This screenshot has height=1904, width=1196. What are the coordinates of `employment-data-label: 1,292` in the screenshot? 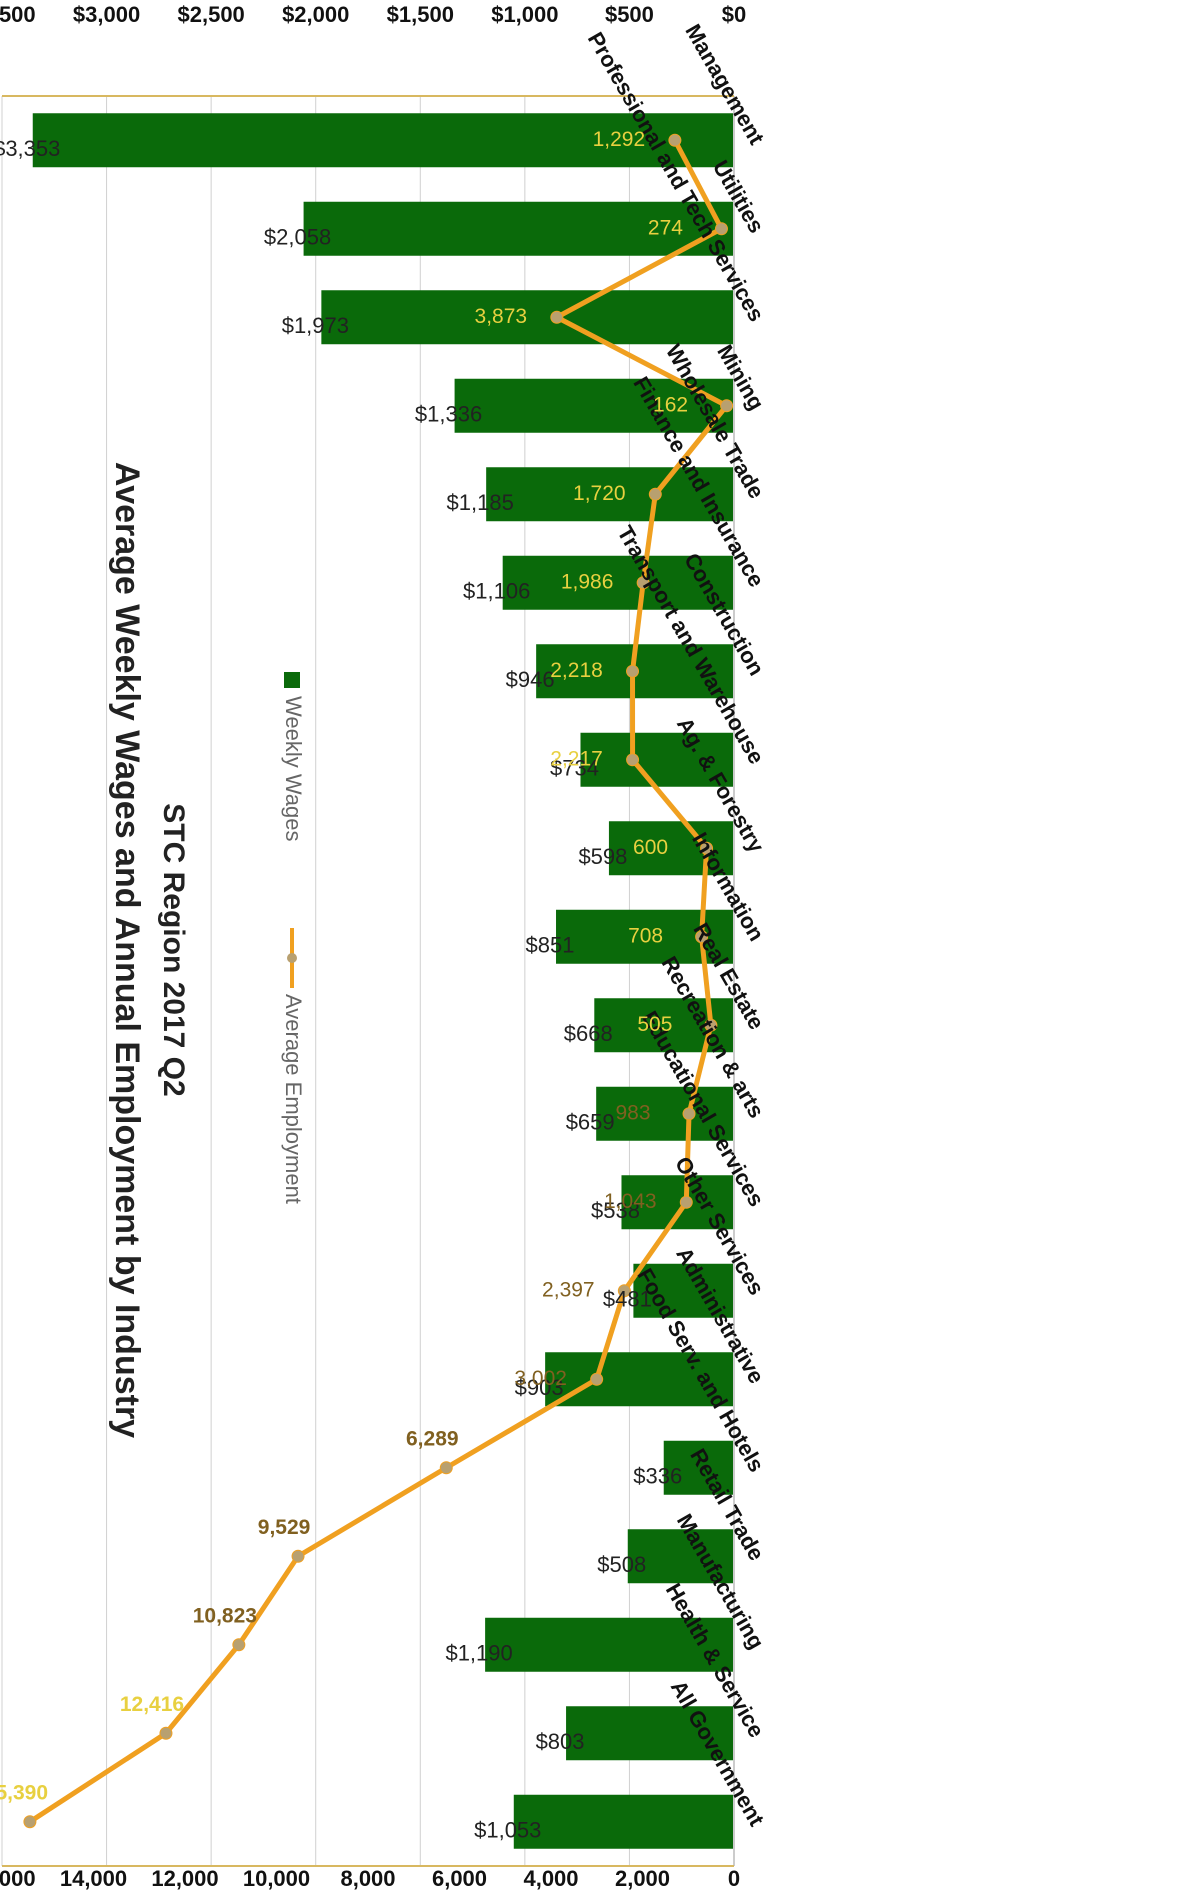 It's located at (619, 139).